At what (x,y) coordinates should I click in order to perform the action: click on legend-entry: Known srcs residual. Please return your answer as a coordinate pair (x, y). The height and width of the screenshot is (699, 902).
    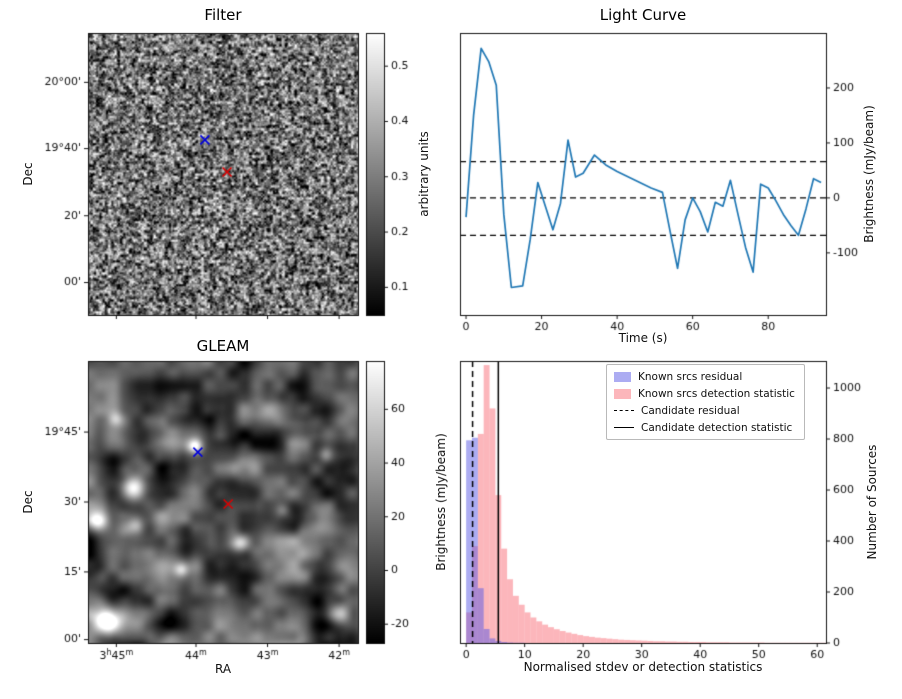
    Looking at the image, I should click on (704, 376).